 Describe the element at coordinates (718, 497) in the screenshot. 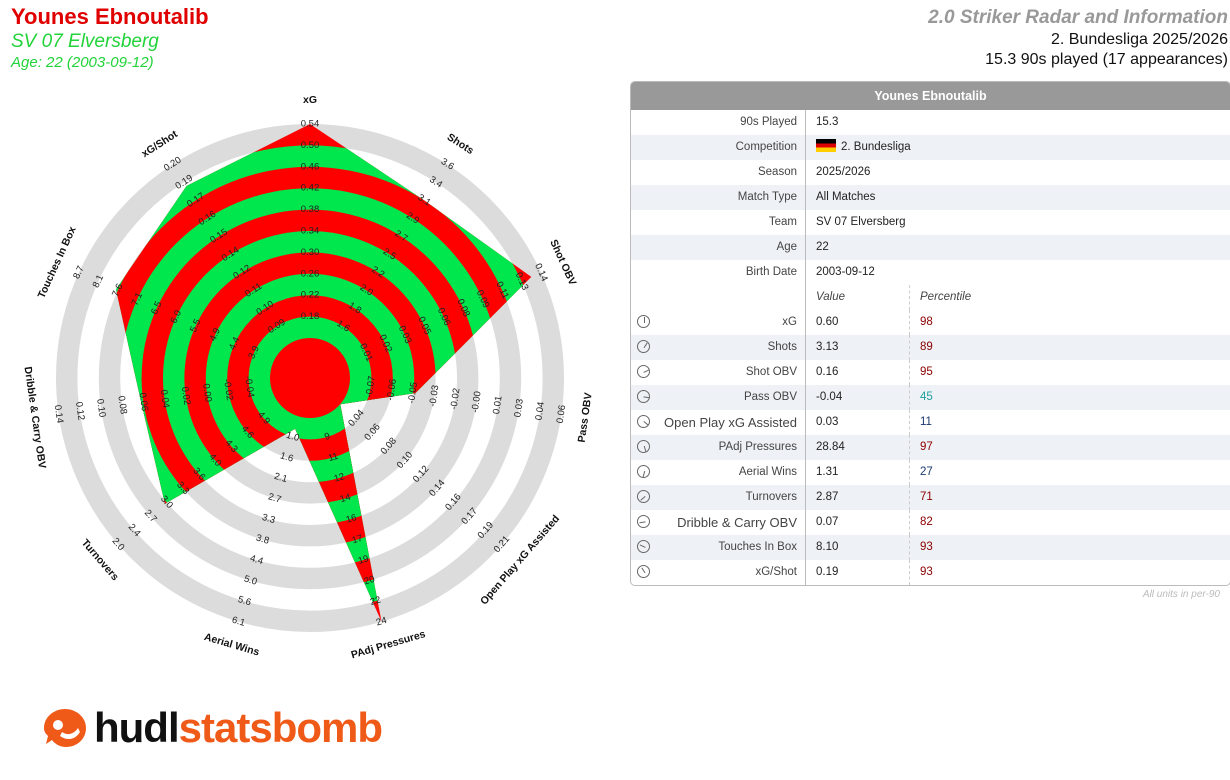

I see `metric-label: Turnovers` at that location.